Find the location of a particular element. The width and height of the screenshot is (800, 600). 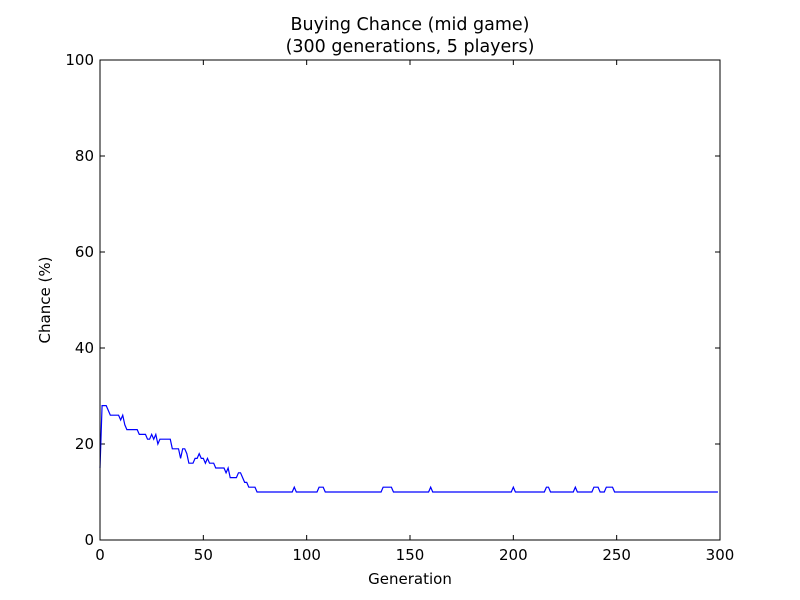

y-tick-label: 100 is located at coordinates (79, 60).